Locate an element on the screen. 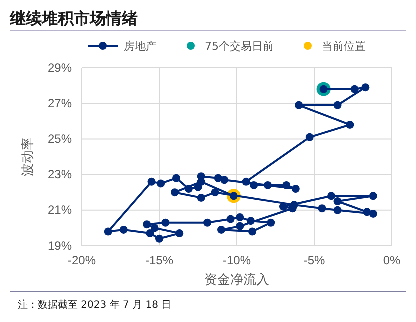 The width and height of the screenshot is (416, 322). y-tick-label: 25% is located at coordinates (60, 139).